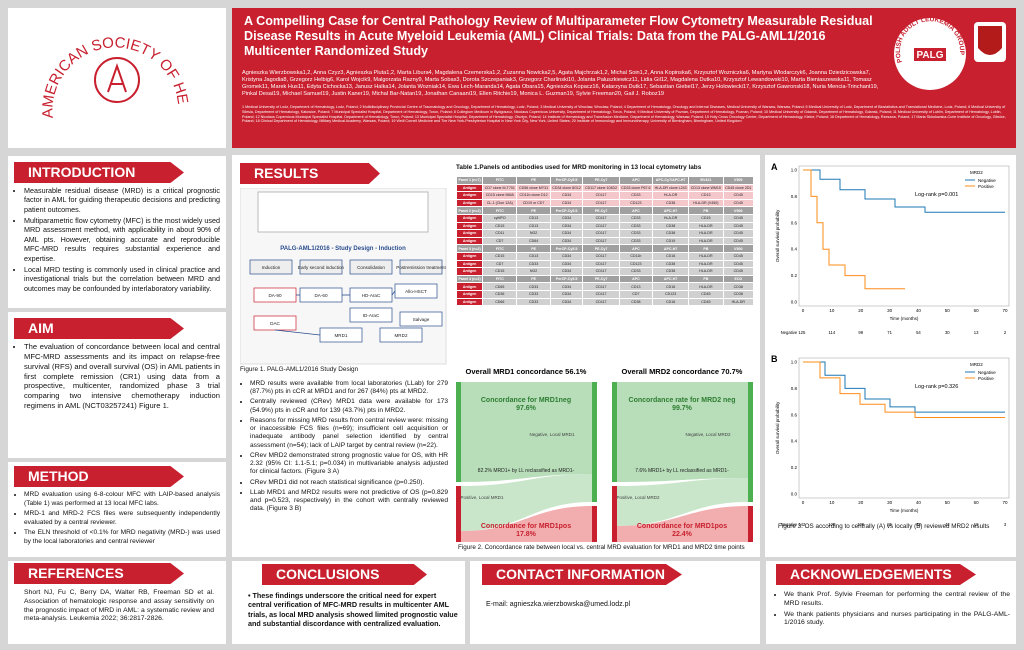  I want to click on table-cell: CD11b, so click(636, 256).